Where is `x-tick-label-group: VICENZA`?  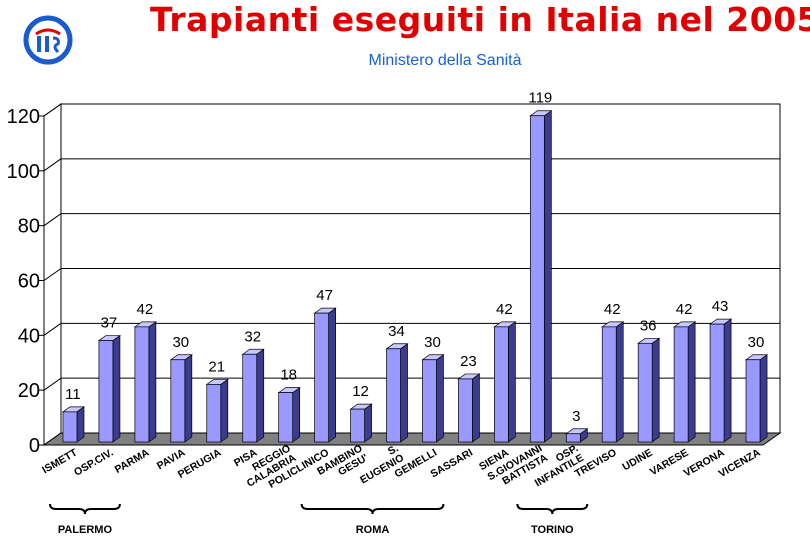
x-tick-label-group: VICENZA is located at coordinates (740, 463).